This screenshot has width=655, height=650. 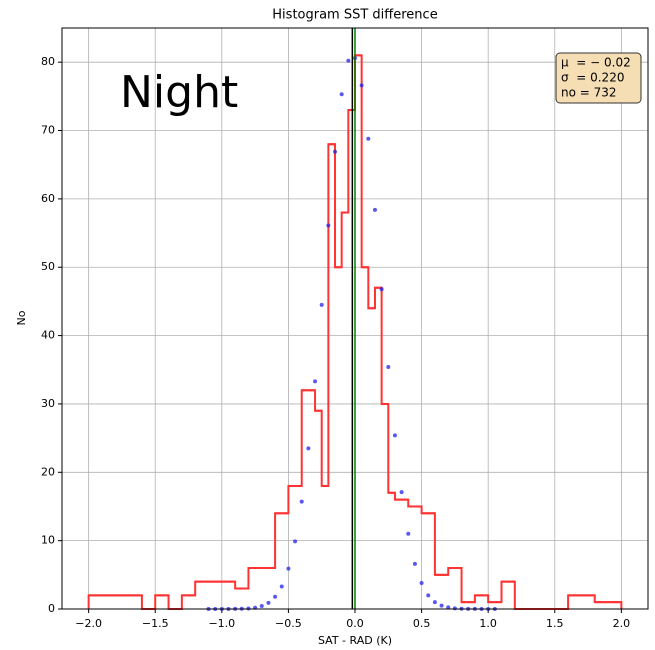 I want to click on y-axis-label: No, so click(x=21, y=317).